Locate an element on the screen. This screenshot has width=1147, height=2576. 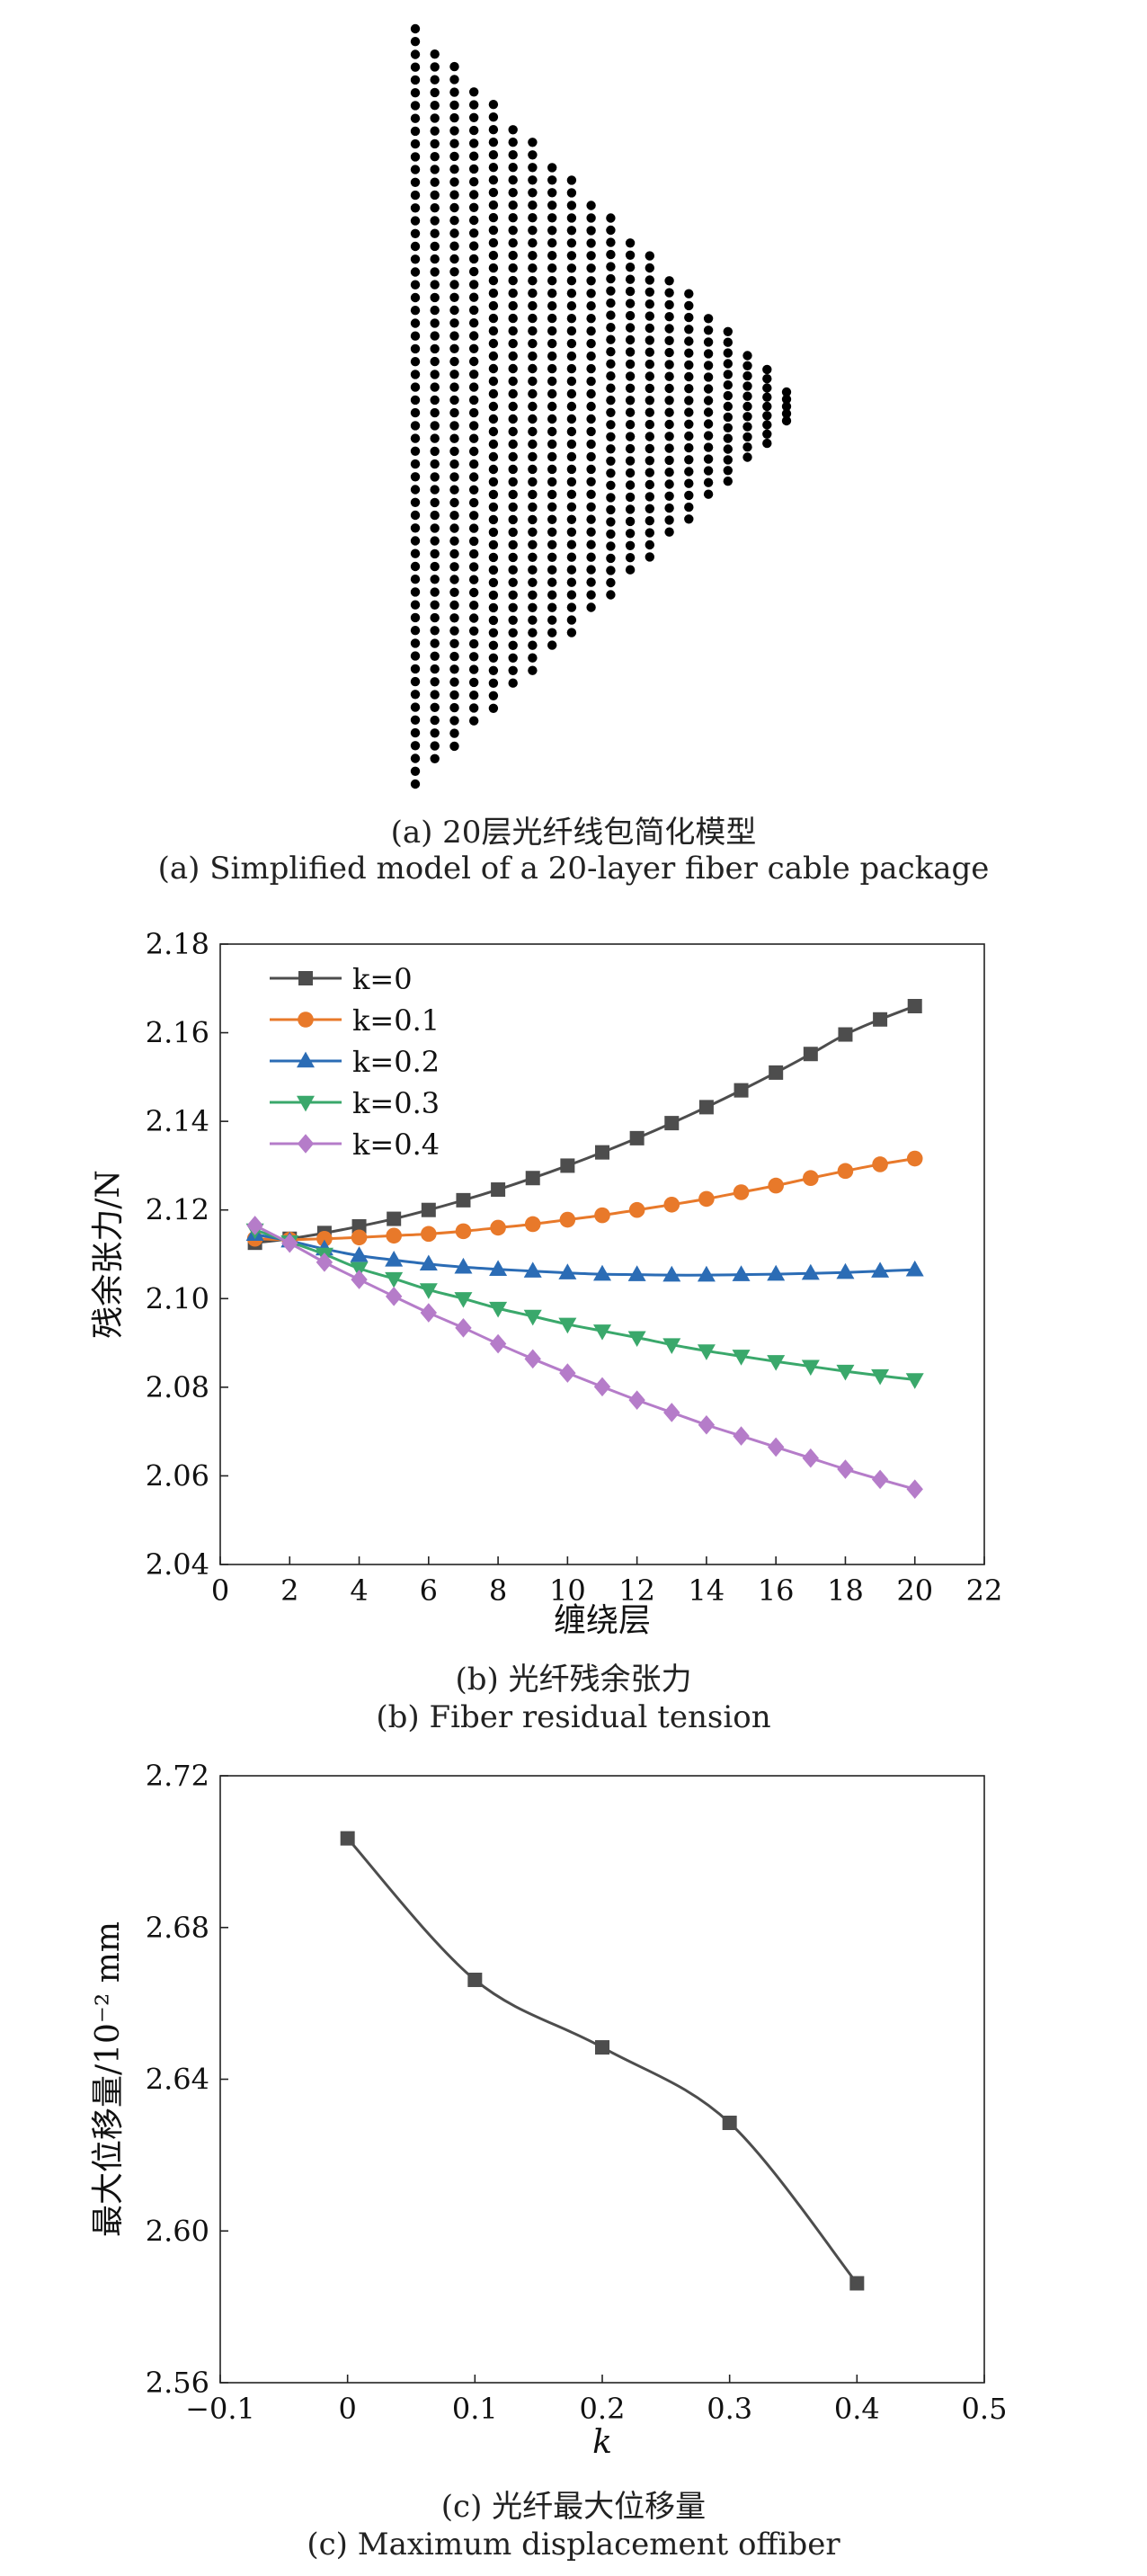
x-axis-label: k is located at coordinates (602, 2442).